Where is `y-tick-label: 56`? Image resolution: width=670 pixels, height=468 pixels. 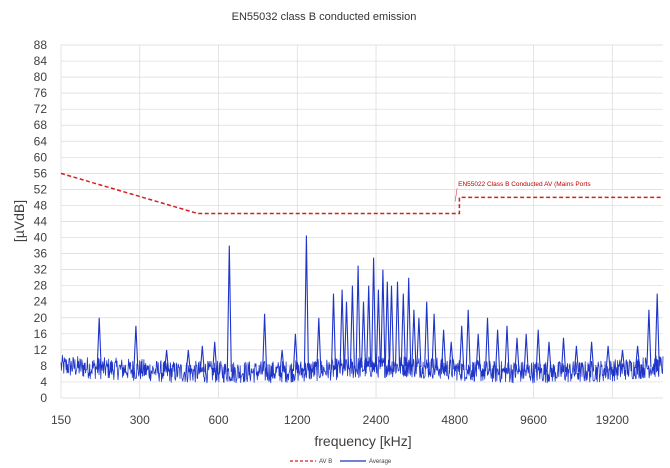
y-tick-label: 56 is located at coordinates (41, 173).